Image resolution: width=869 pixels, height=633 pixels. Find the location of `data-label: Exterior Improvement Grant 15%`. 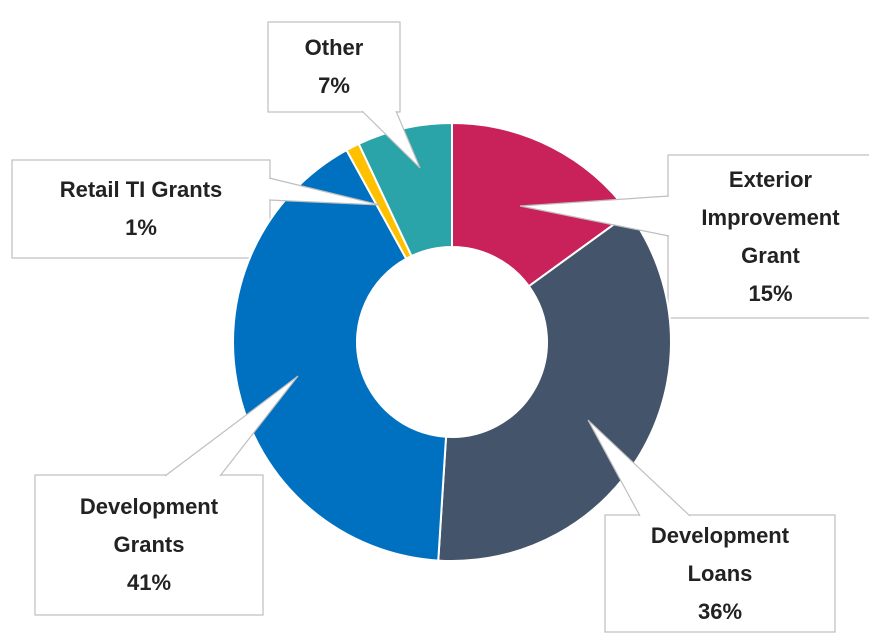

data-label: Exterior Improvement Grant 15% is located at coordinates (768, 236).